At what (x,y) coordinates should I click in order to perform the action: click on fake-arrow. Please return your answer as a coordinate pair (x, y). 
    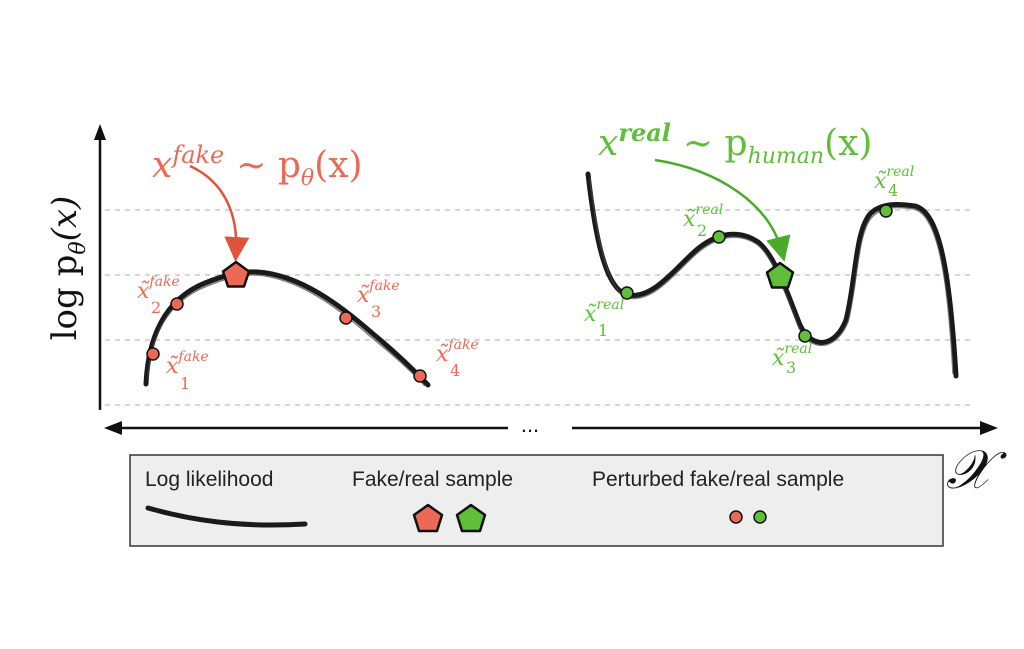
    Looking at the image, I should click on (219, 213).